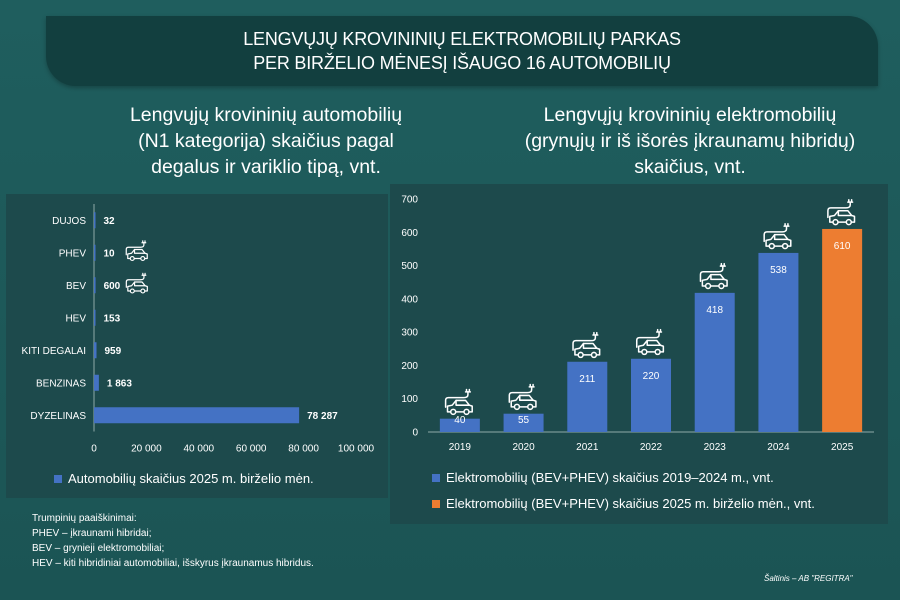  Describe the element at coordinates (415, 433) in the screenshot. I see `y-tick-label: 0` at that location.